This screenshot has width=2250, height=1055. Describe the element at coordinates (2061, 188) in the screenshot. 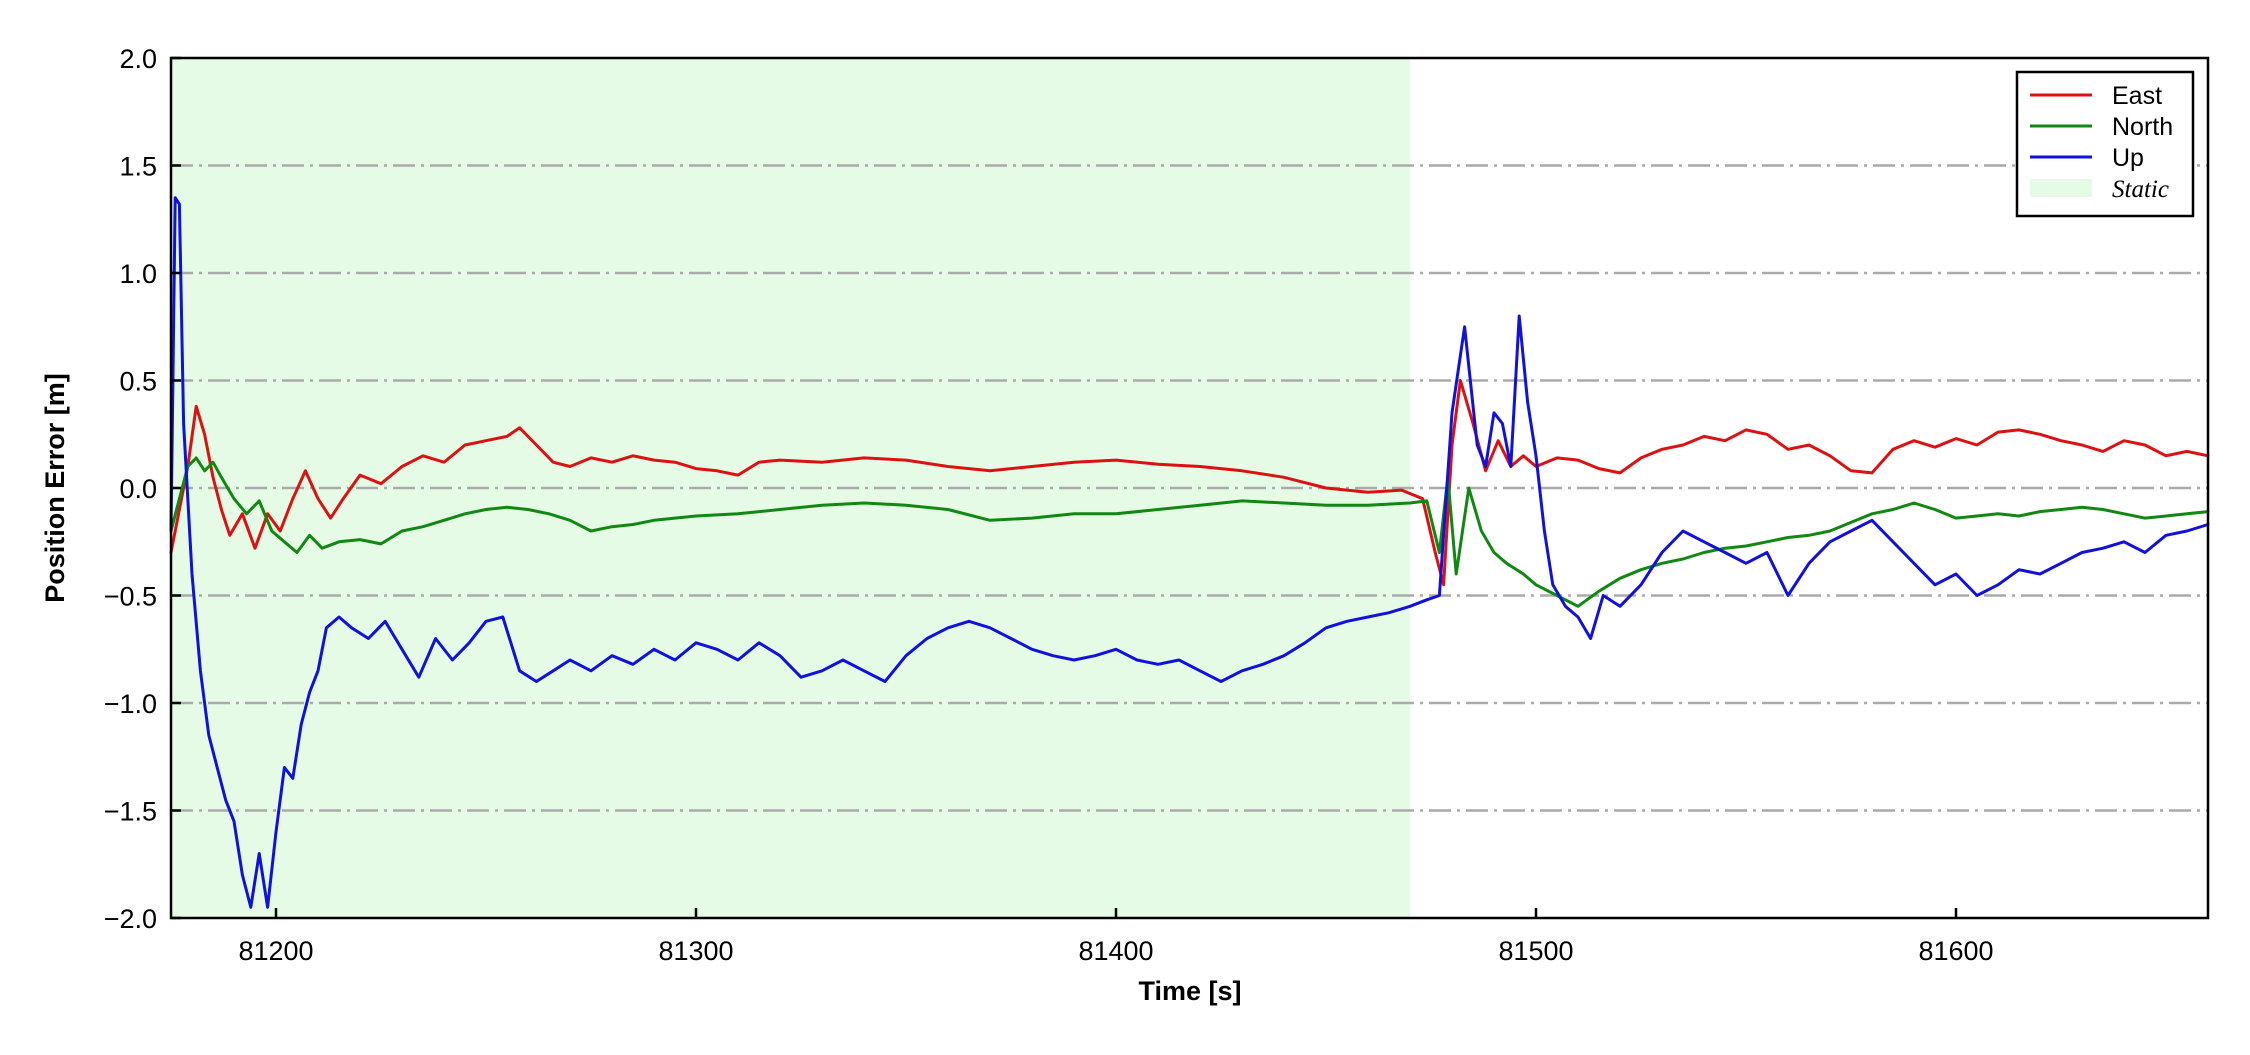

I see `legend-swatch-static` at that location.